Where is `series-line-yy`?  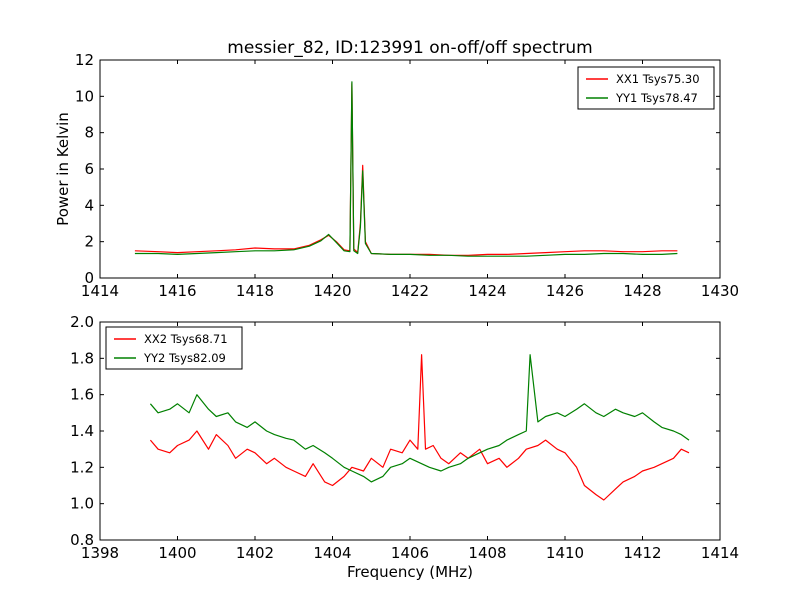
series-line-yy is located at coordinates (419, 418).